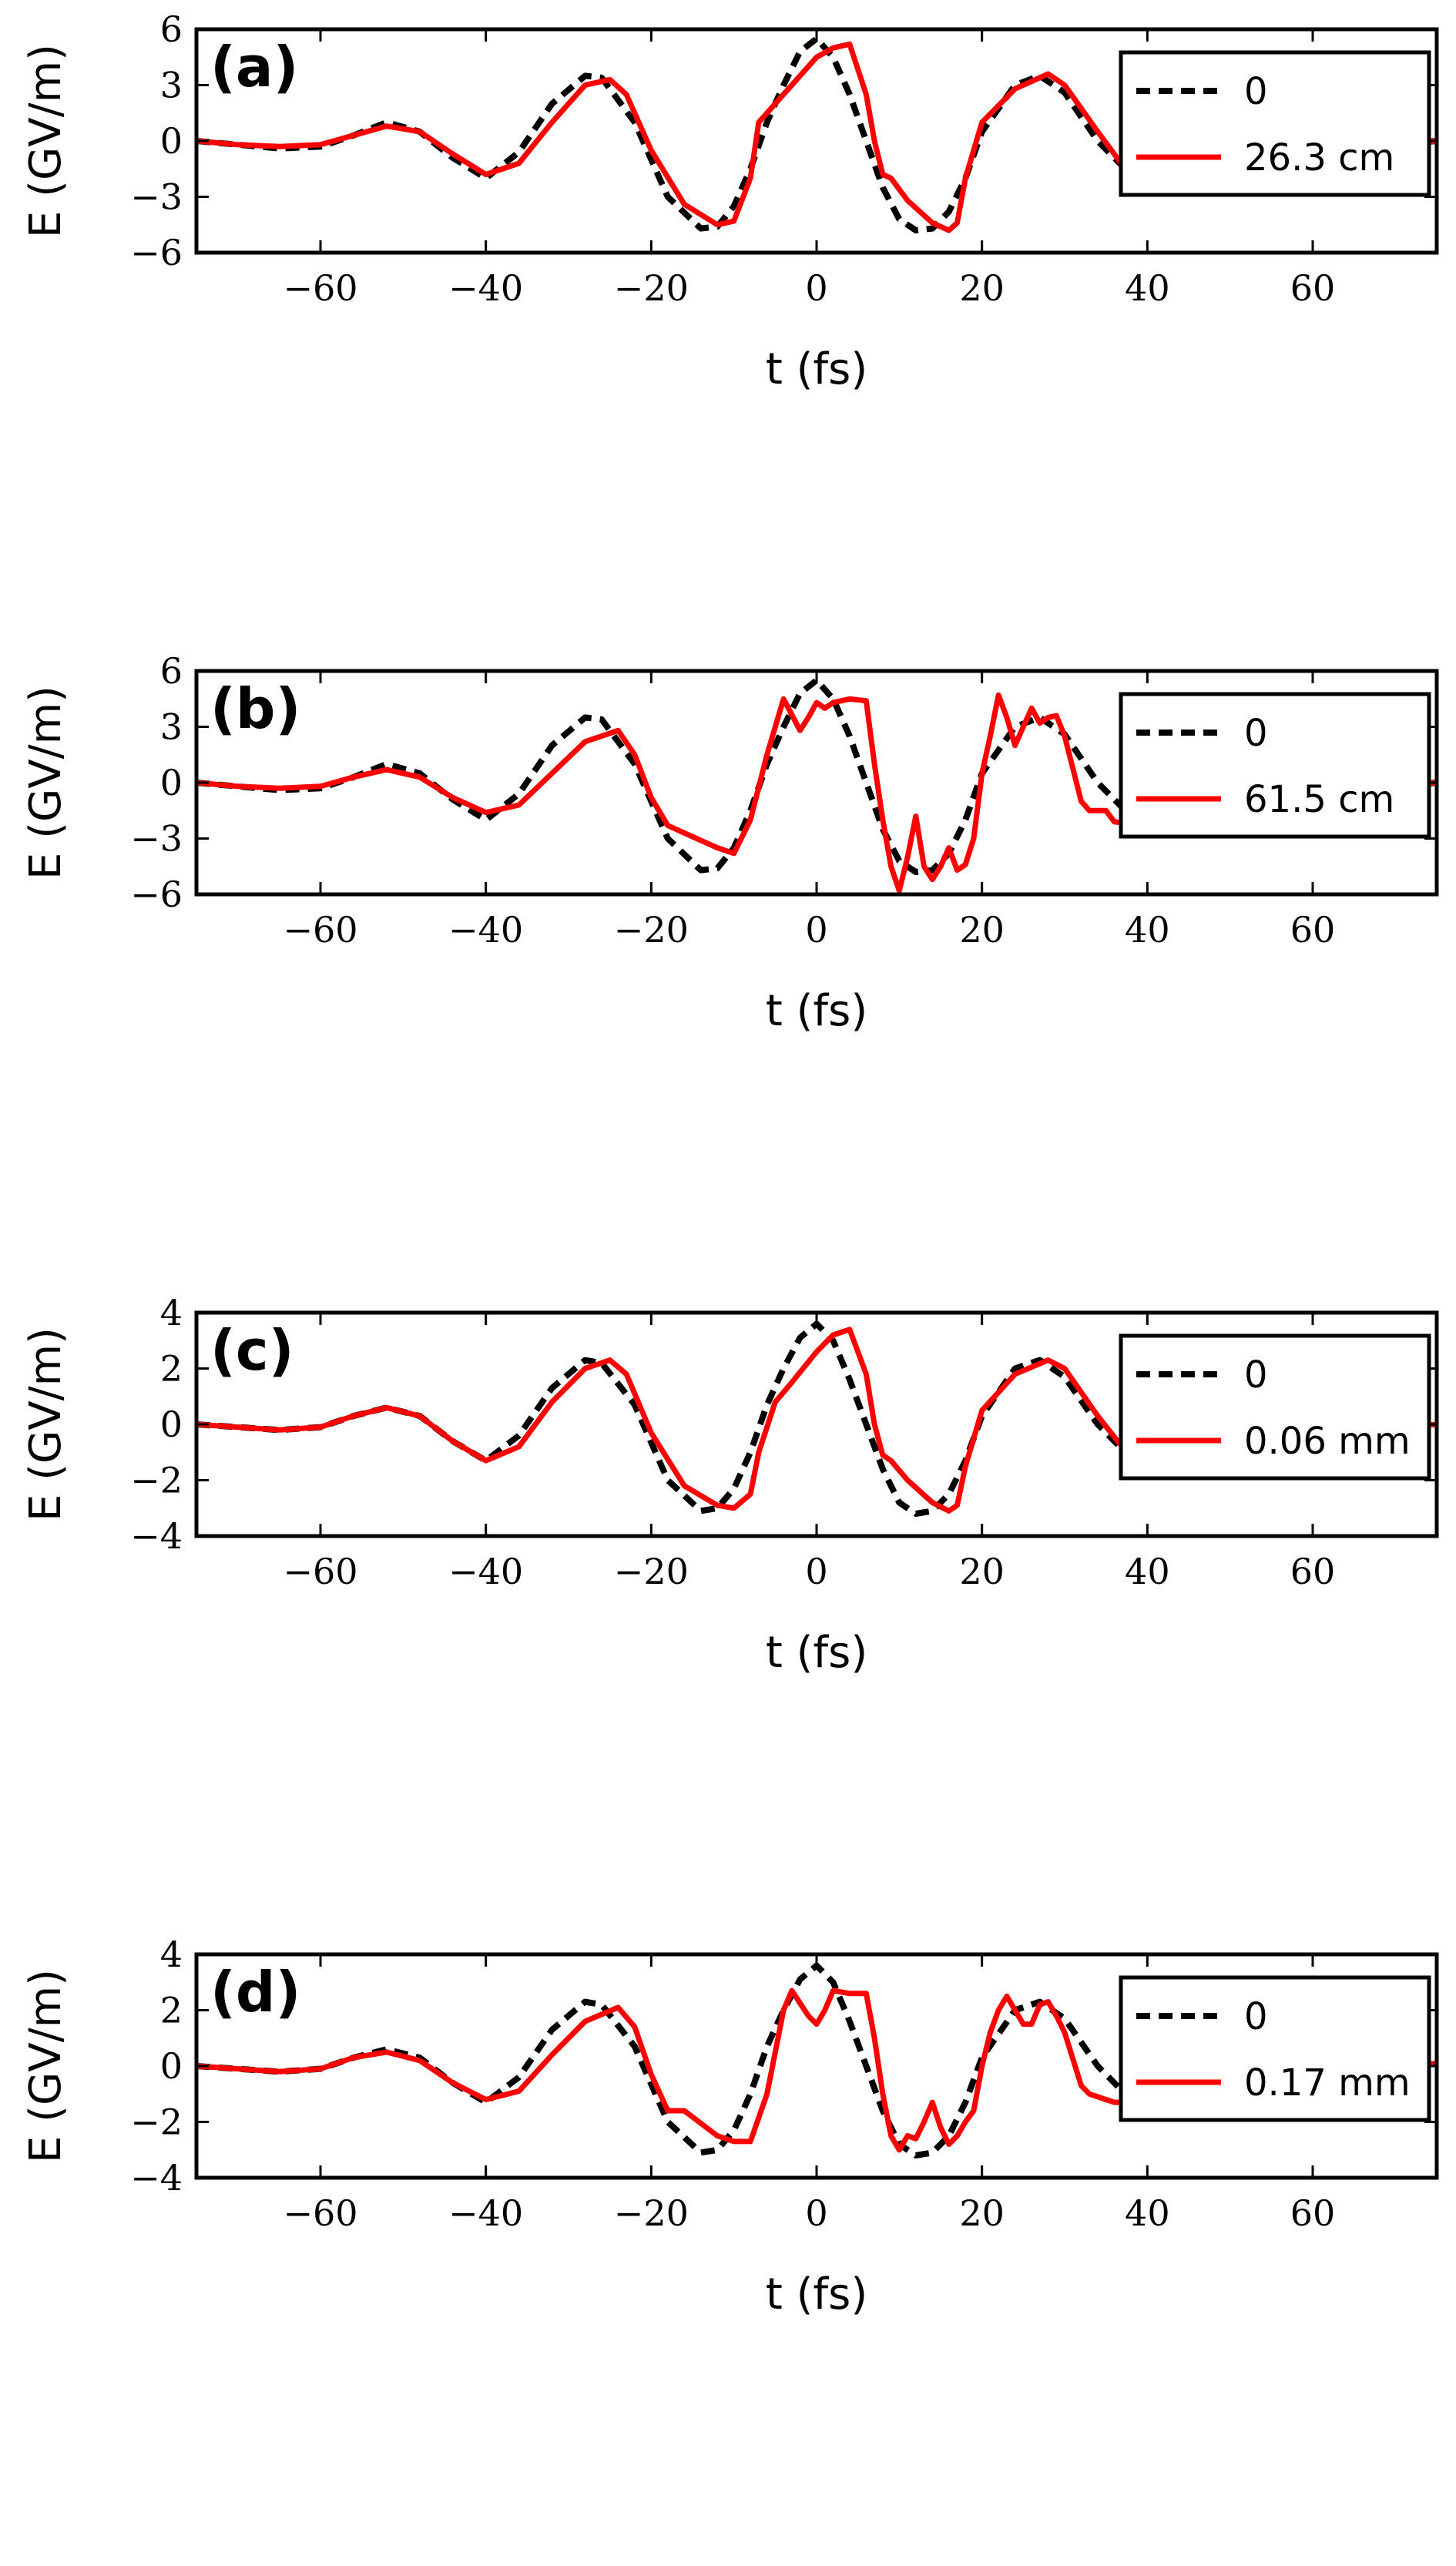 This screenshot has width=1456, height=2566. I want to click on panel-label: (a), so click(254, 67).